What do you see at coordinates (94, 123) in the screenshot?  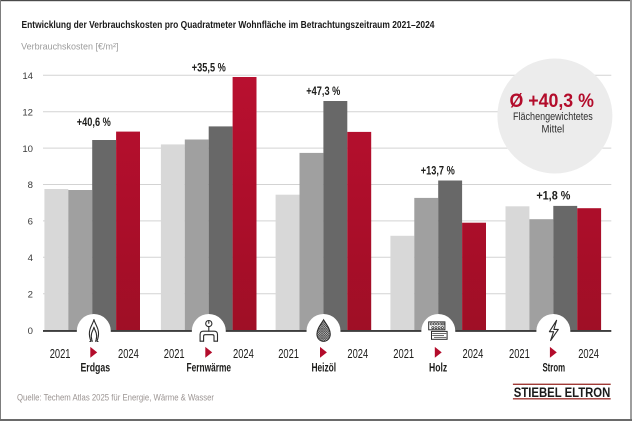 I see `svg-text: +40,6 %` at bounding box center [94, 123].